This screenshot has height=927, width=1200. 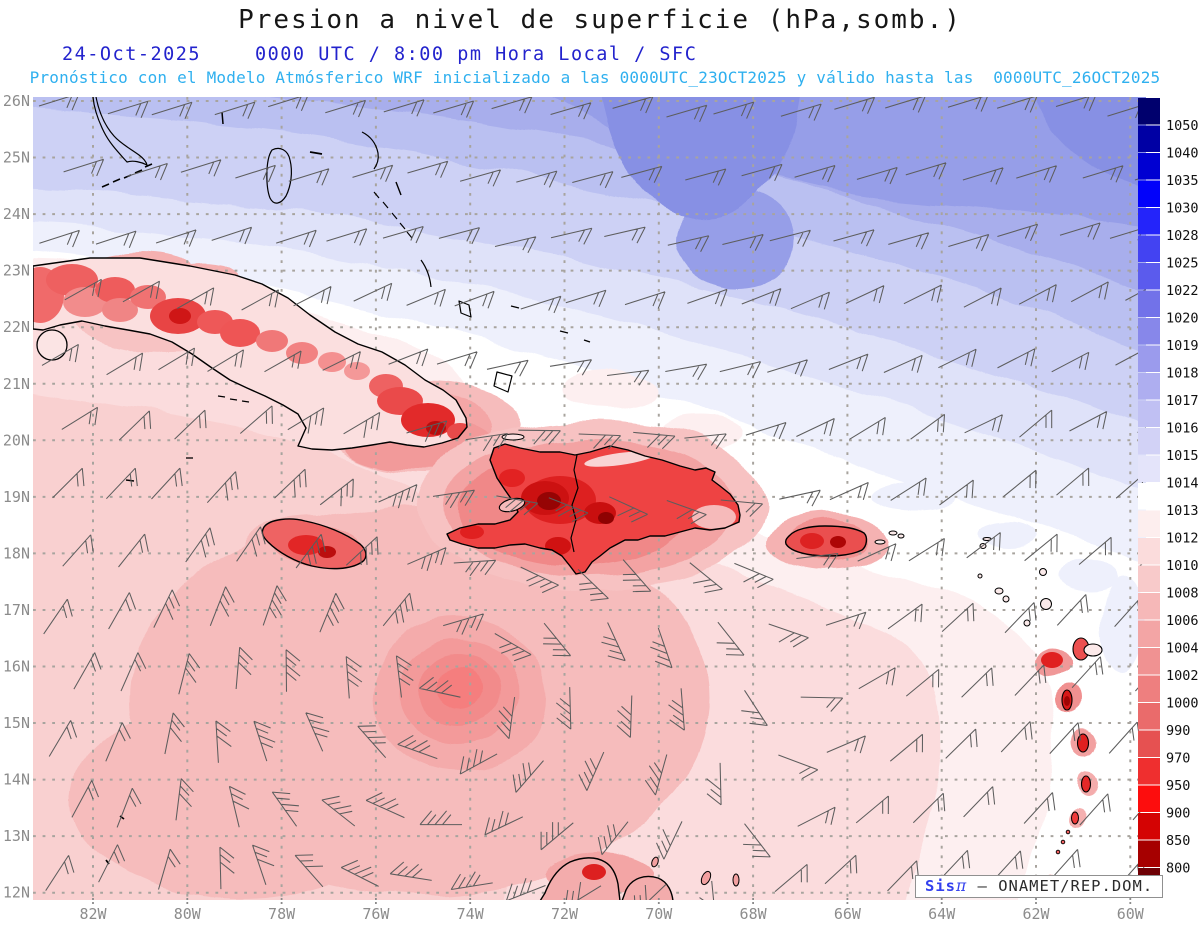 I want to click on lon-label: 78W, so click(x=282, y=914).